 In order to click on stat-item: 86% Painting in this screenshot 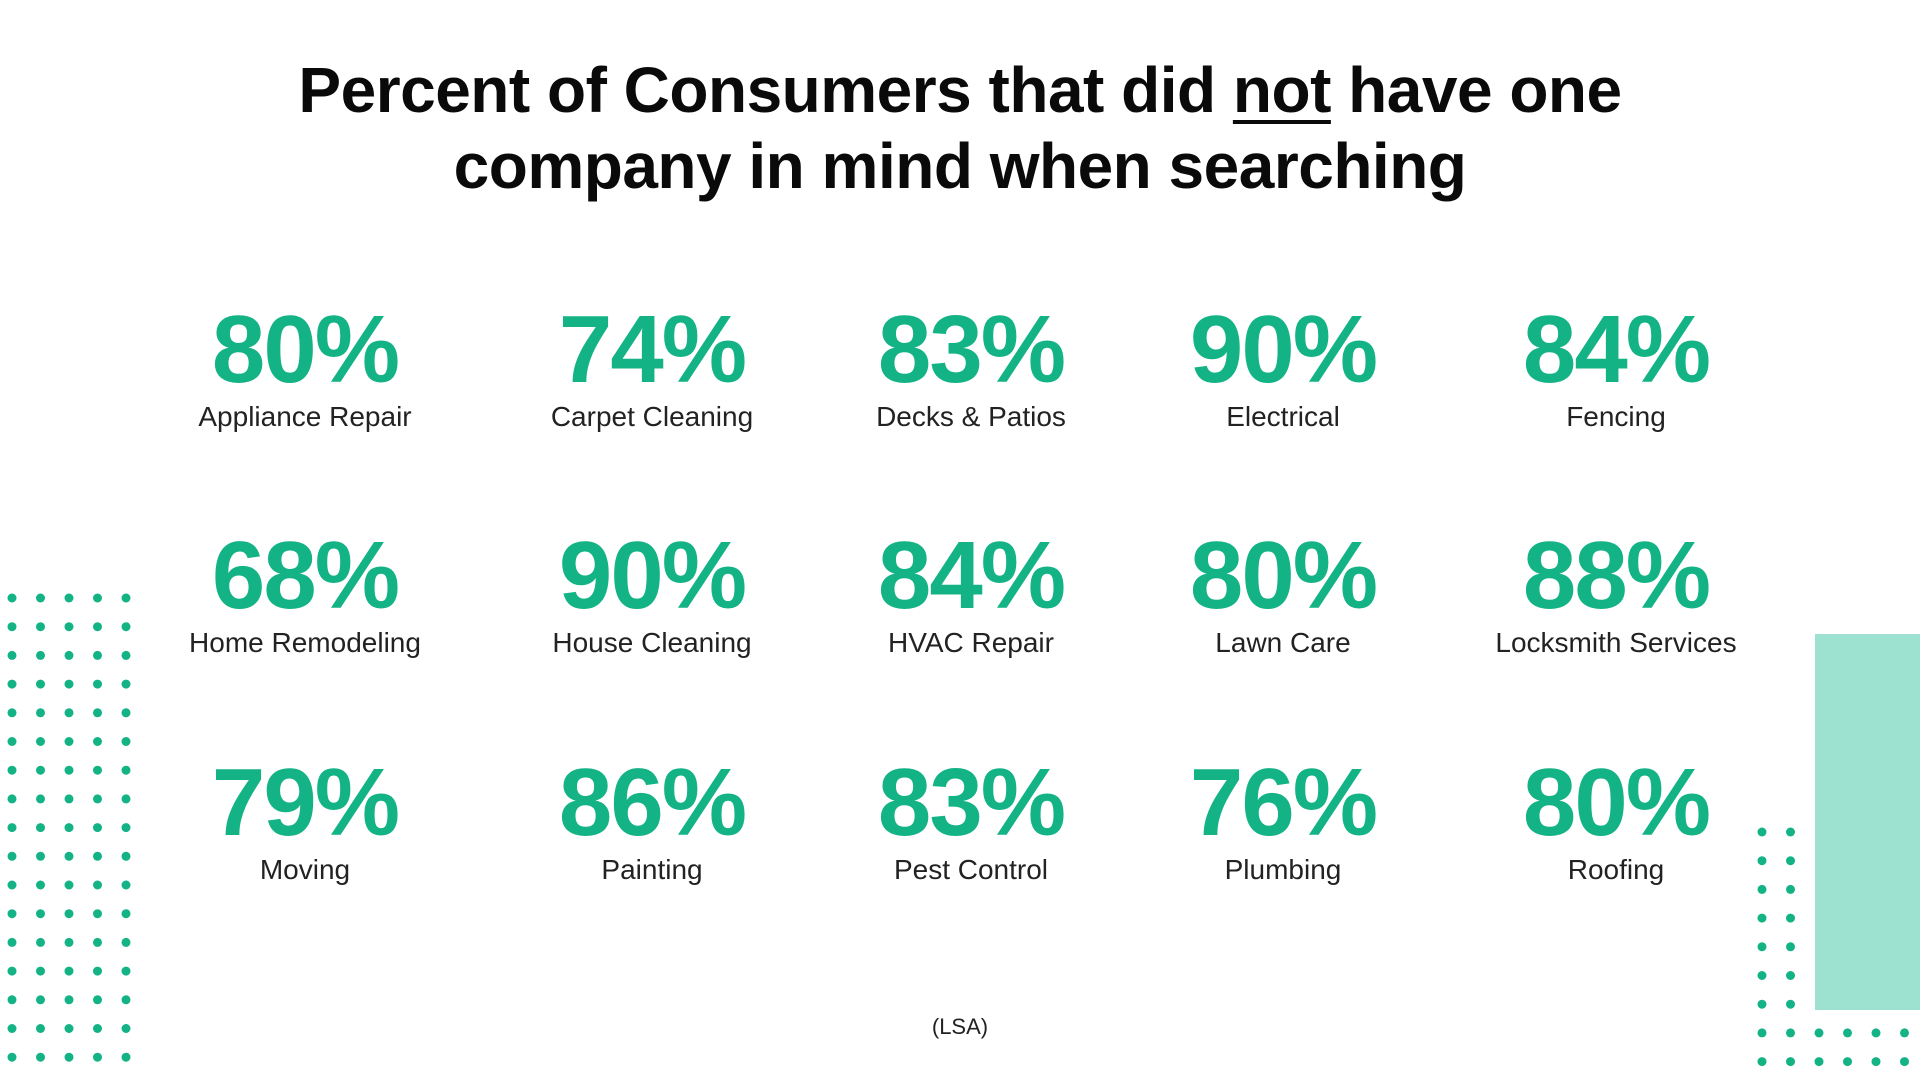, I will do `click(652, 820)`.